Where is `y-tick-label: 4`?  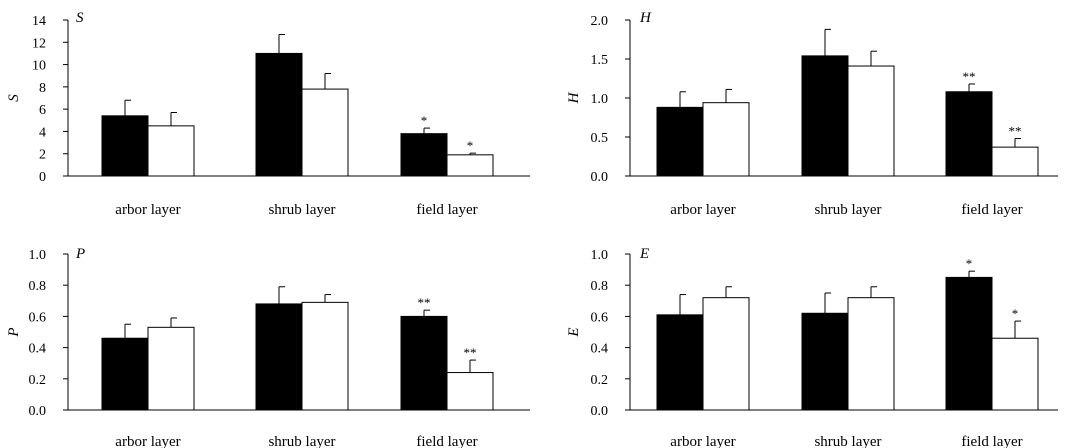 y-tick-label: 4 is located at coordinates (42, 132).